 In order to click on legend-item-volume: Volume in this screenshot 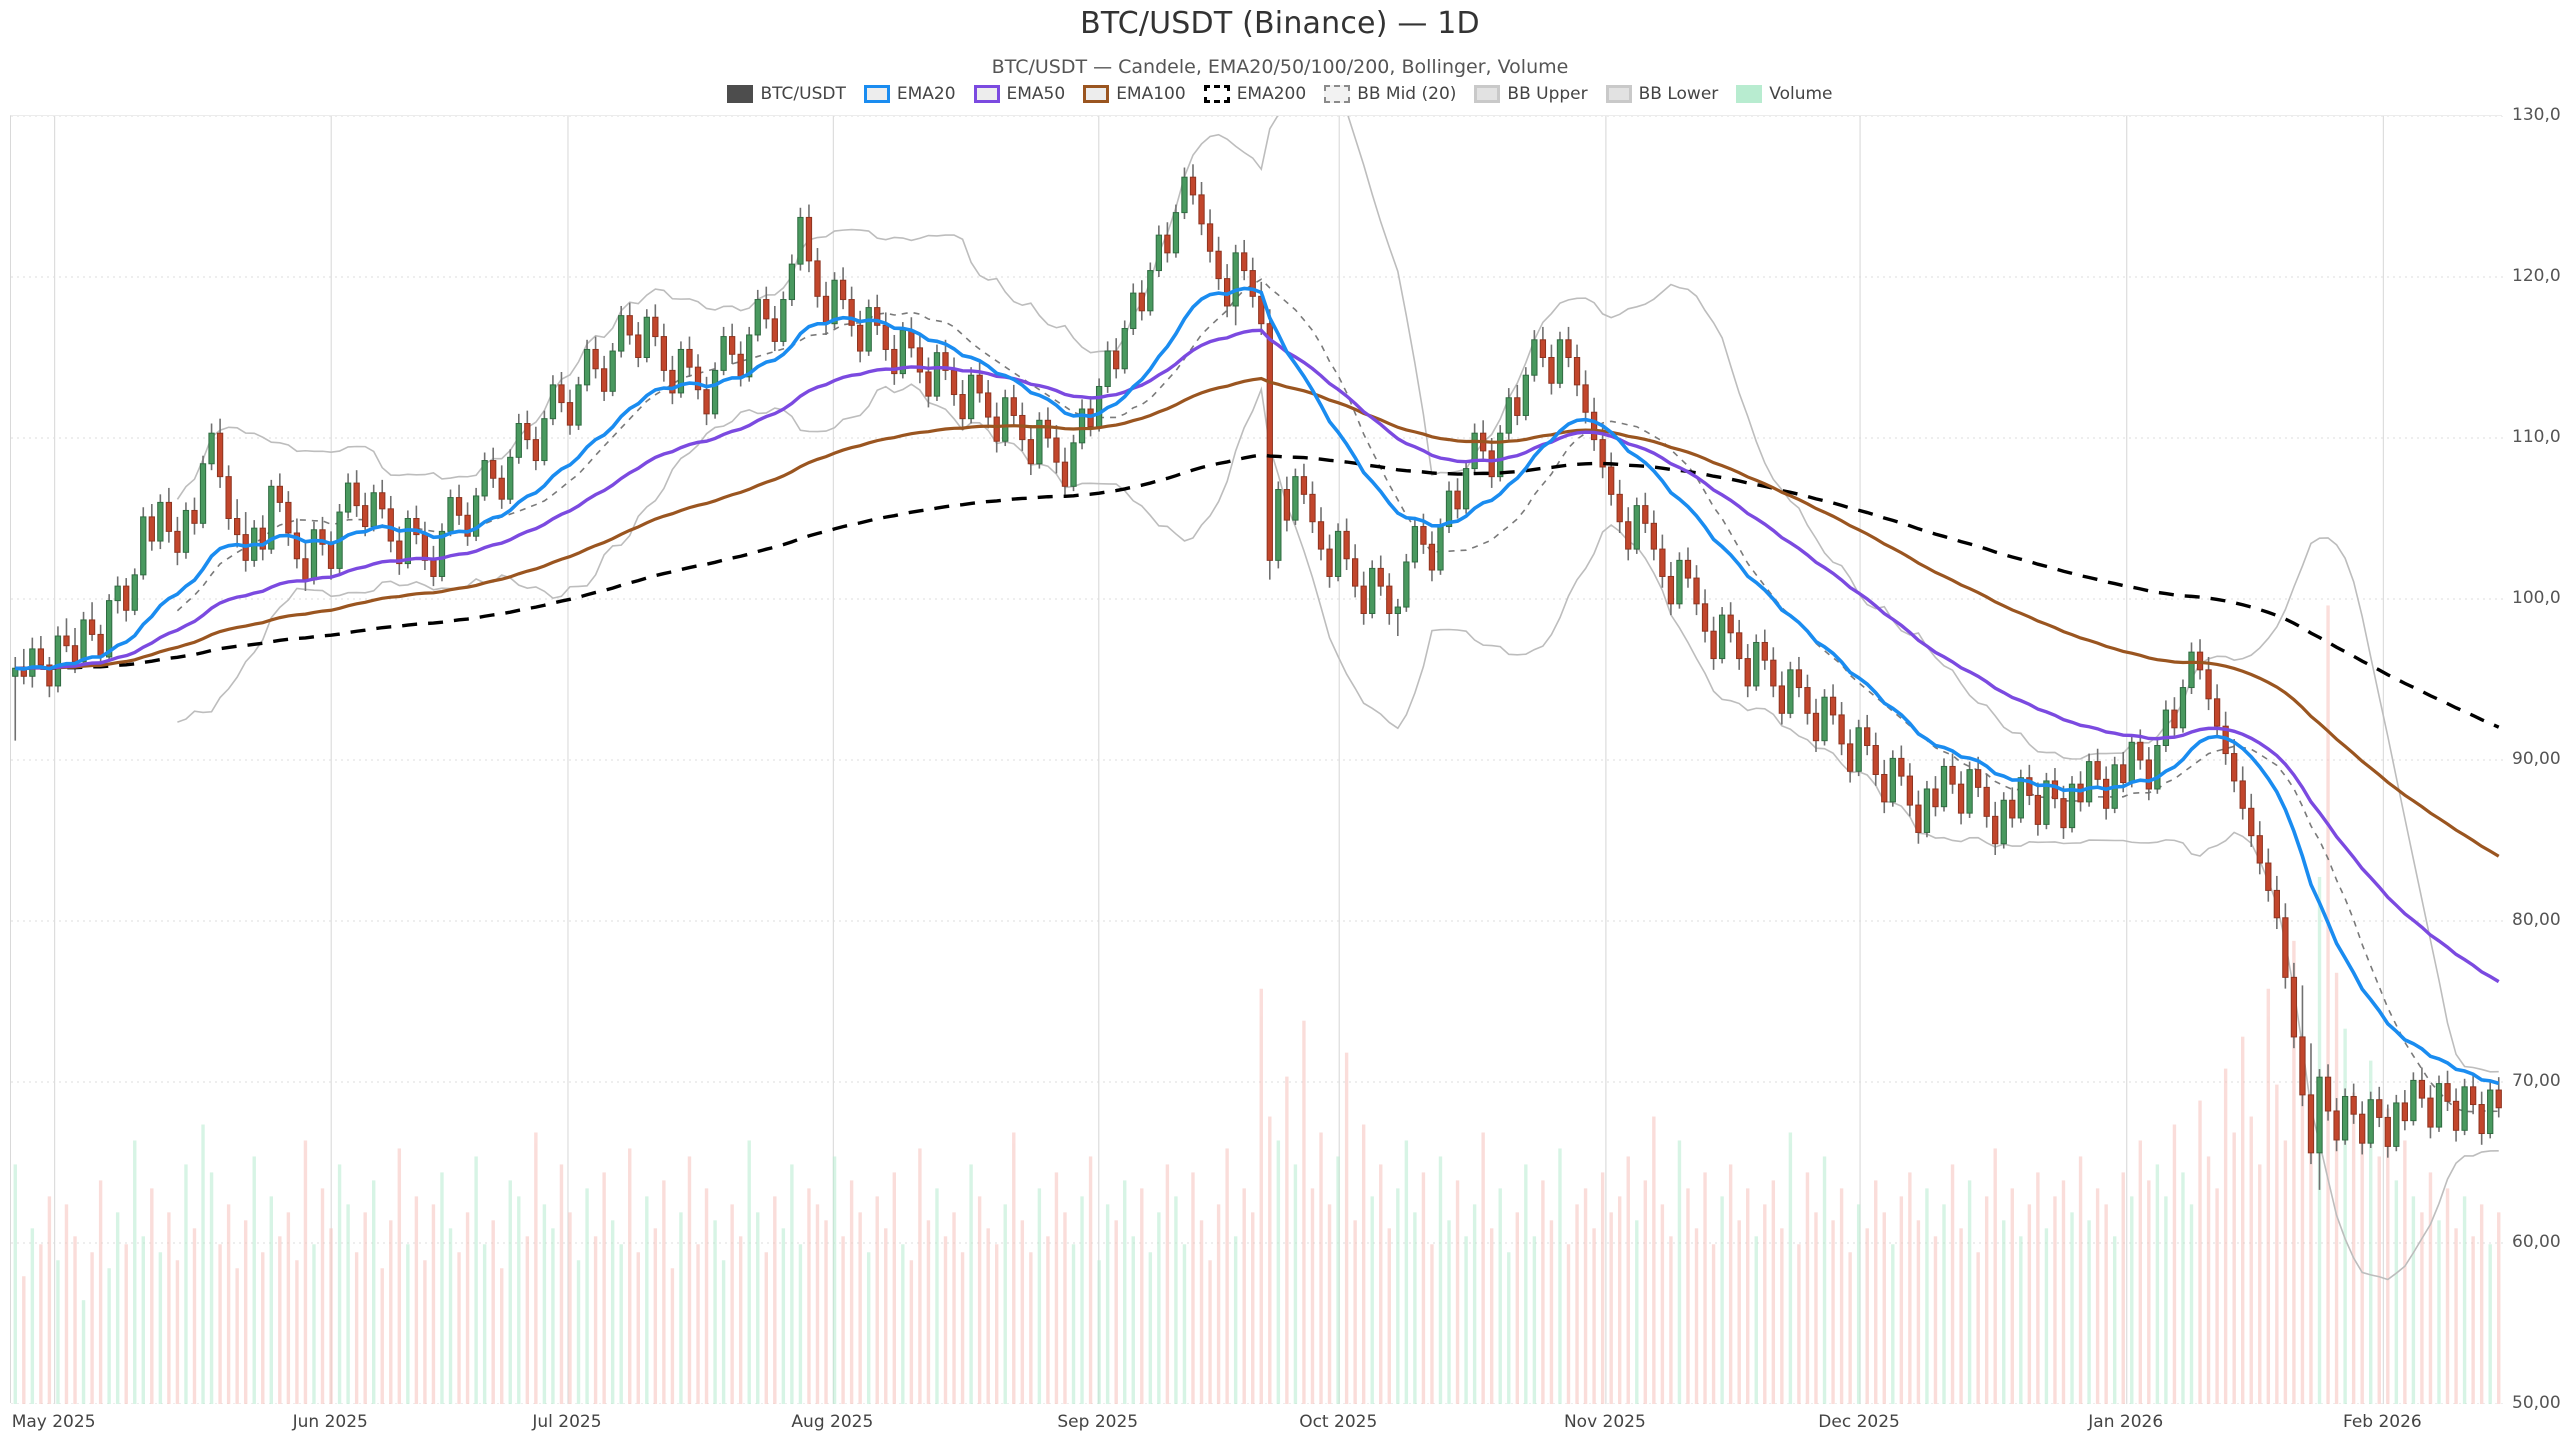, I will do `click(1784, 94)`.